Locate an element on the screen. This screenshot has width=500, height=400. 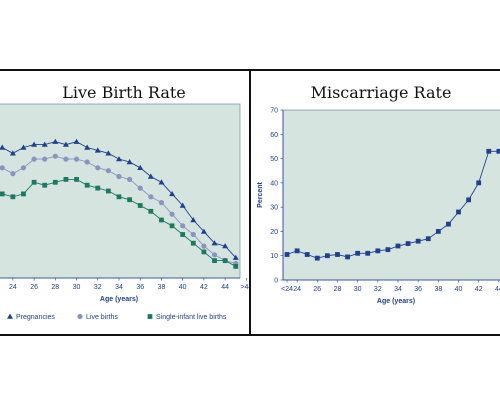
x-tick-label: <24 is located at coordinates (287, 289).